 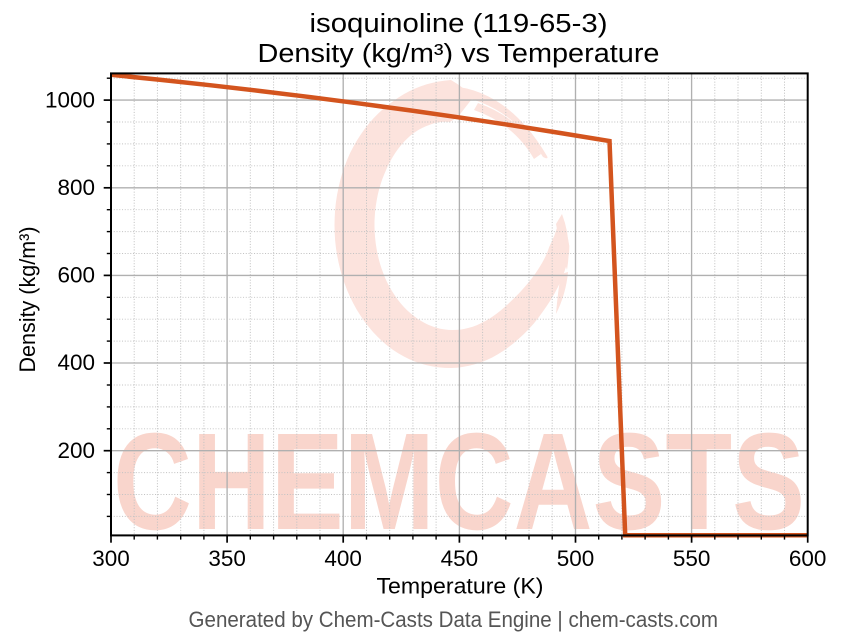 I want to click on svg-text: Density (kg/m³) vs Temperature, so click(x=459, y=54).